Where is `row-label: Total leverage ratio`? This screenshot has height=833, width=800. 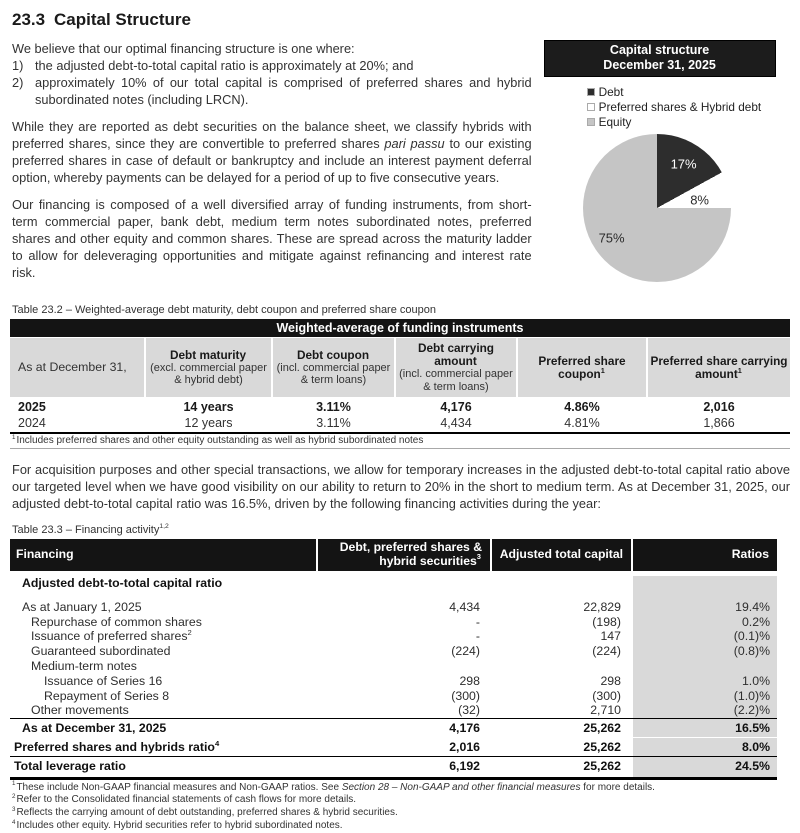 row-label: Total leverage ratio is located at coordinates (70, 765).